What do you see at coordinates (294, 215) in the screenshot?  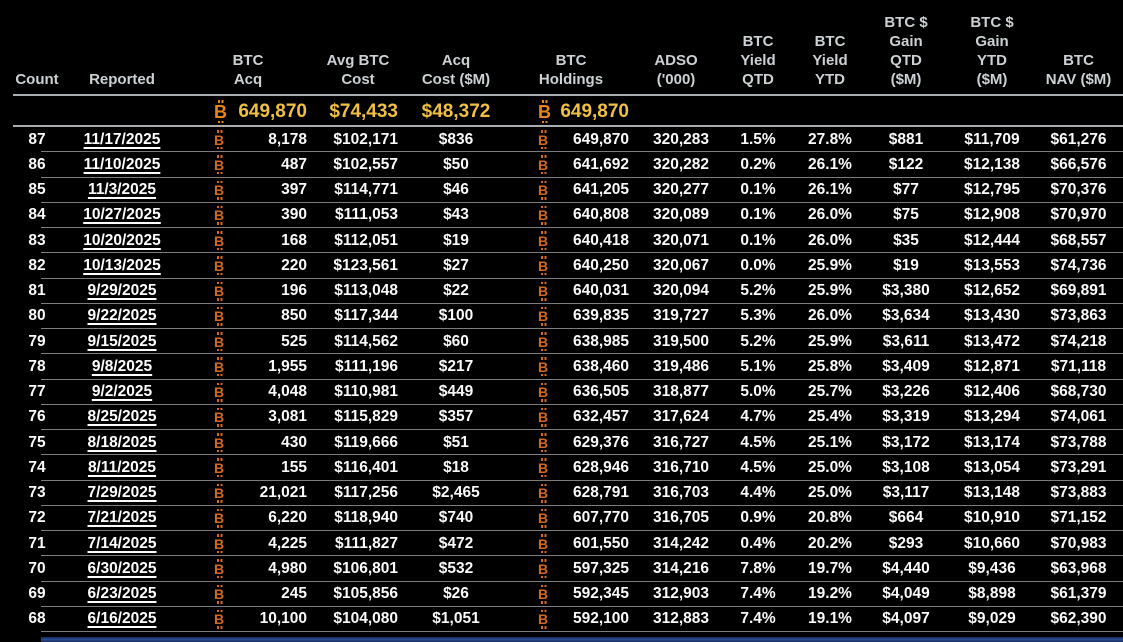 I see `btc-acq-value: 390` at bounding box center [294, 215].